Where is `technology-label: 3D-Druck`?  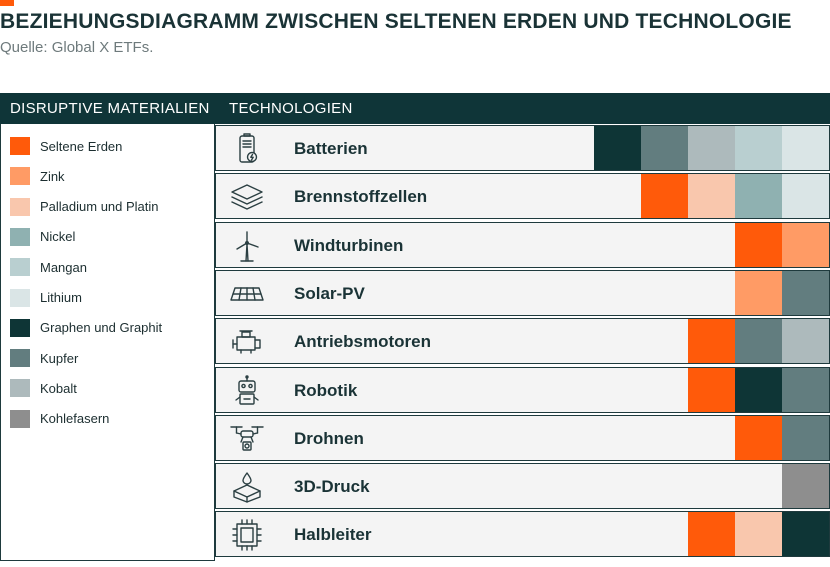 technology-label: 3D-Druck is located at coordinates (332, 487).